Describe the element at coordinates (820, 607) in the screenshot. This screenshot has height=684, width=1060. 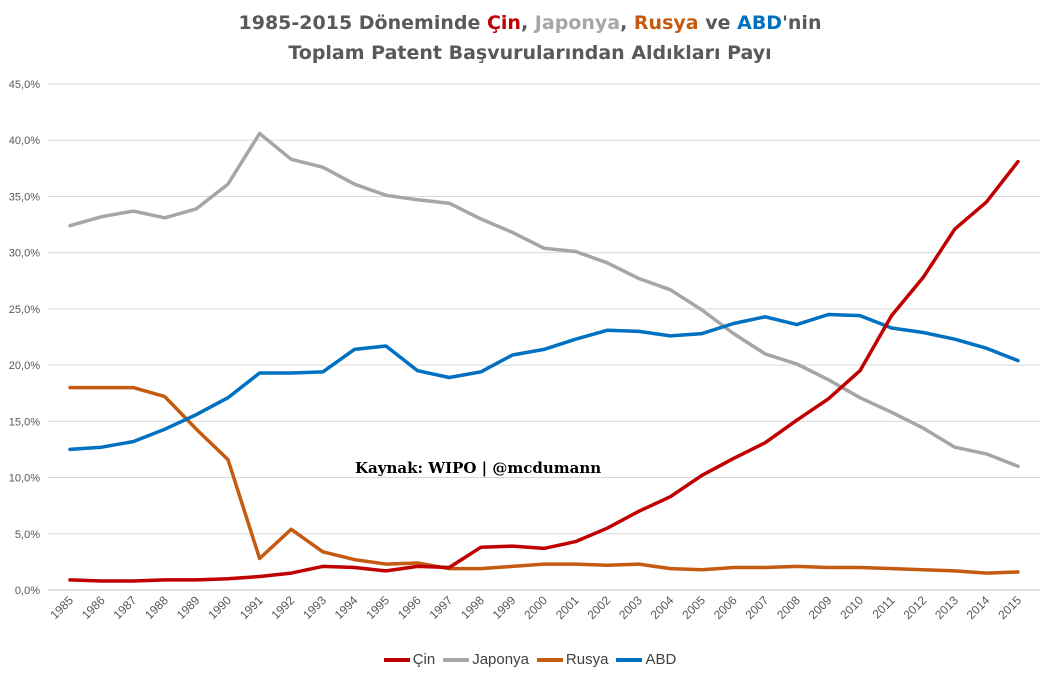
I see `x-tick-label: 2009` at that location.